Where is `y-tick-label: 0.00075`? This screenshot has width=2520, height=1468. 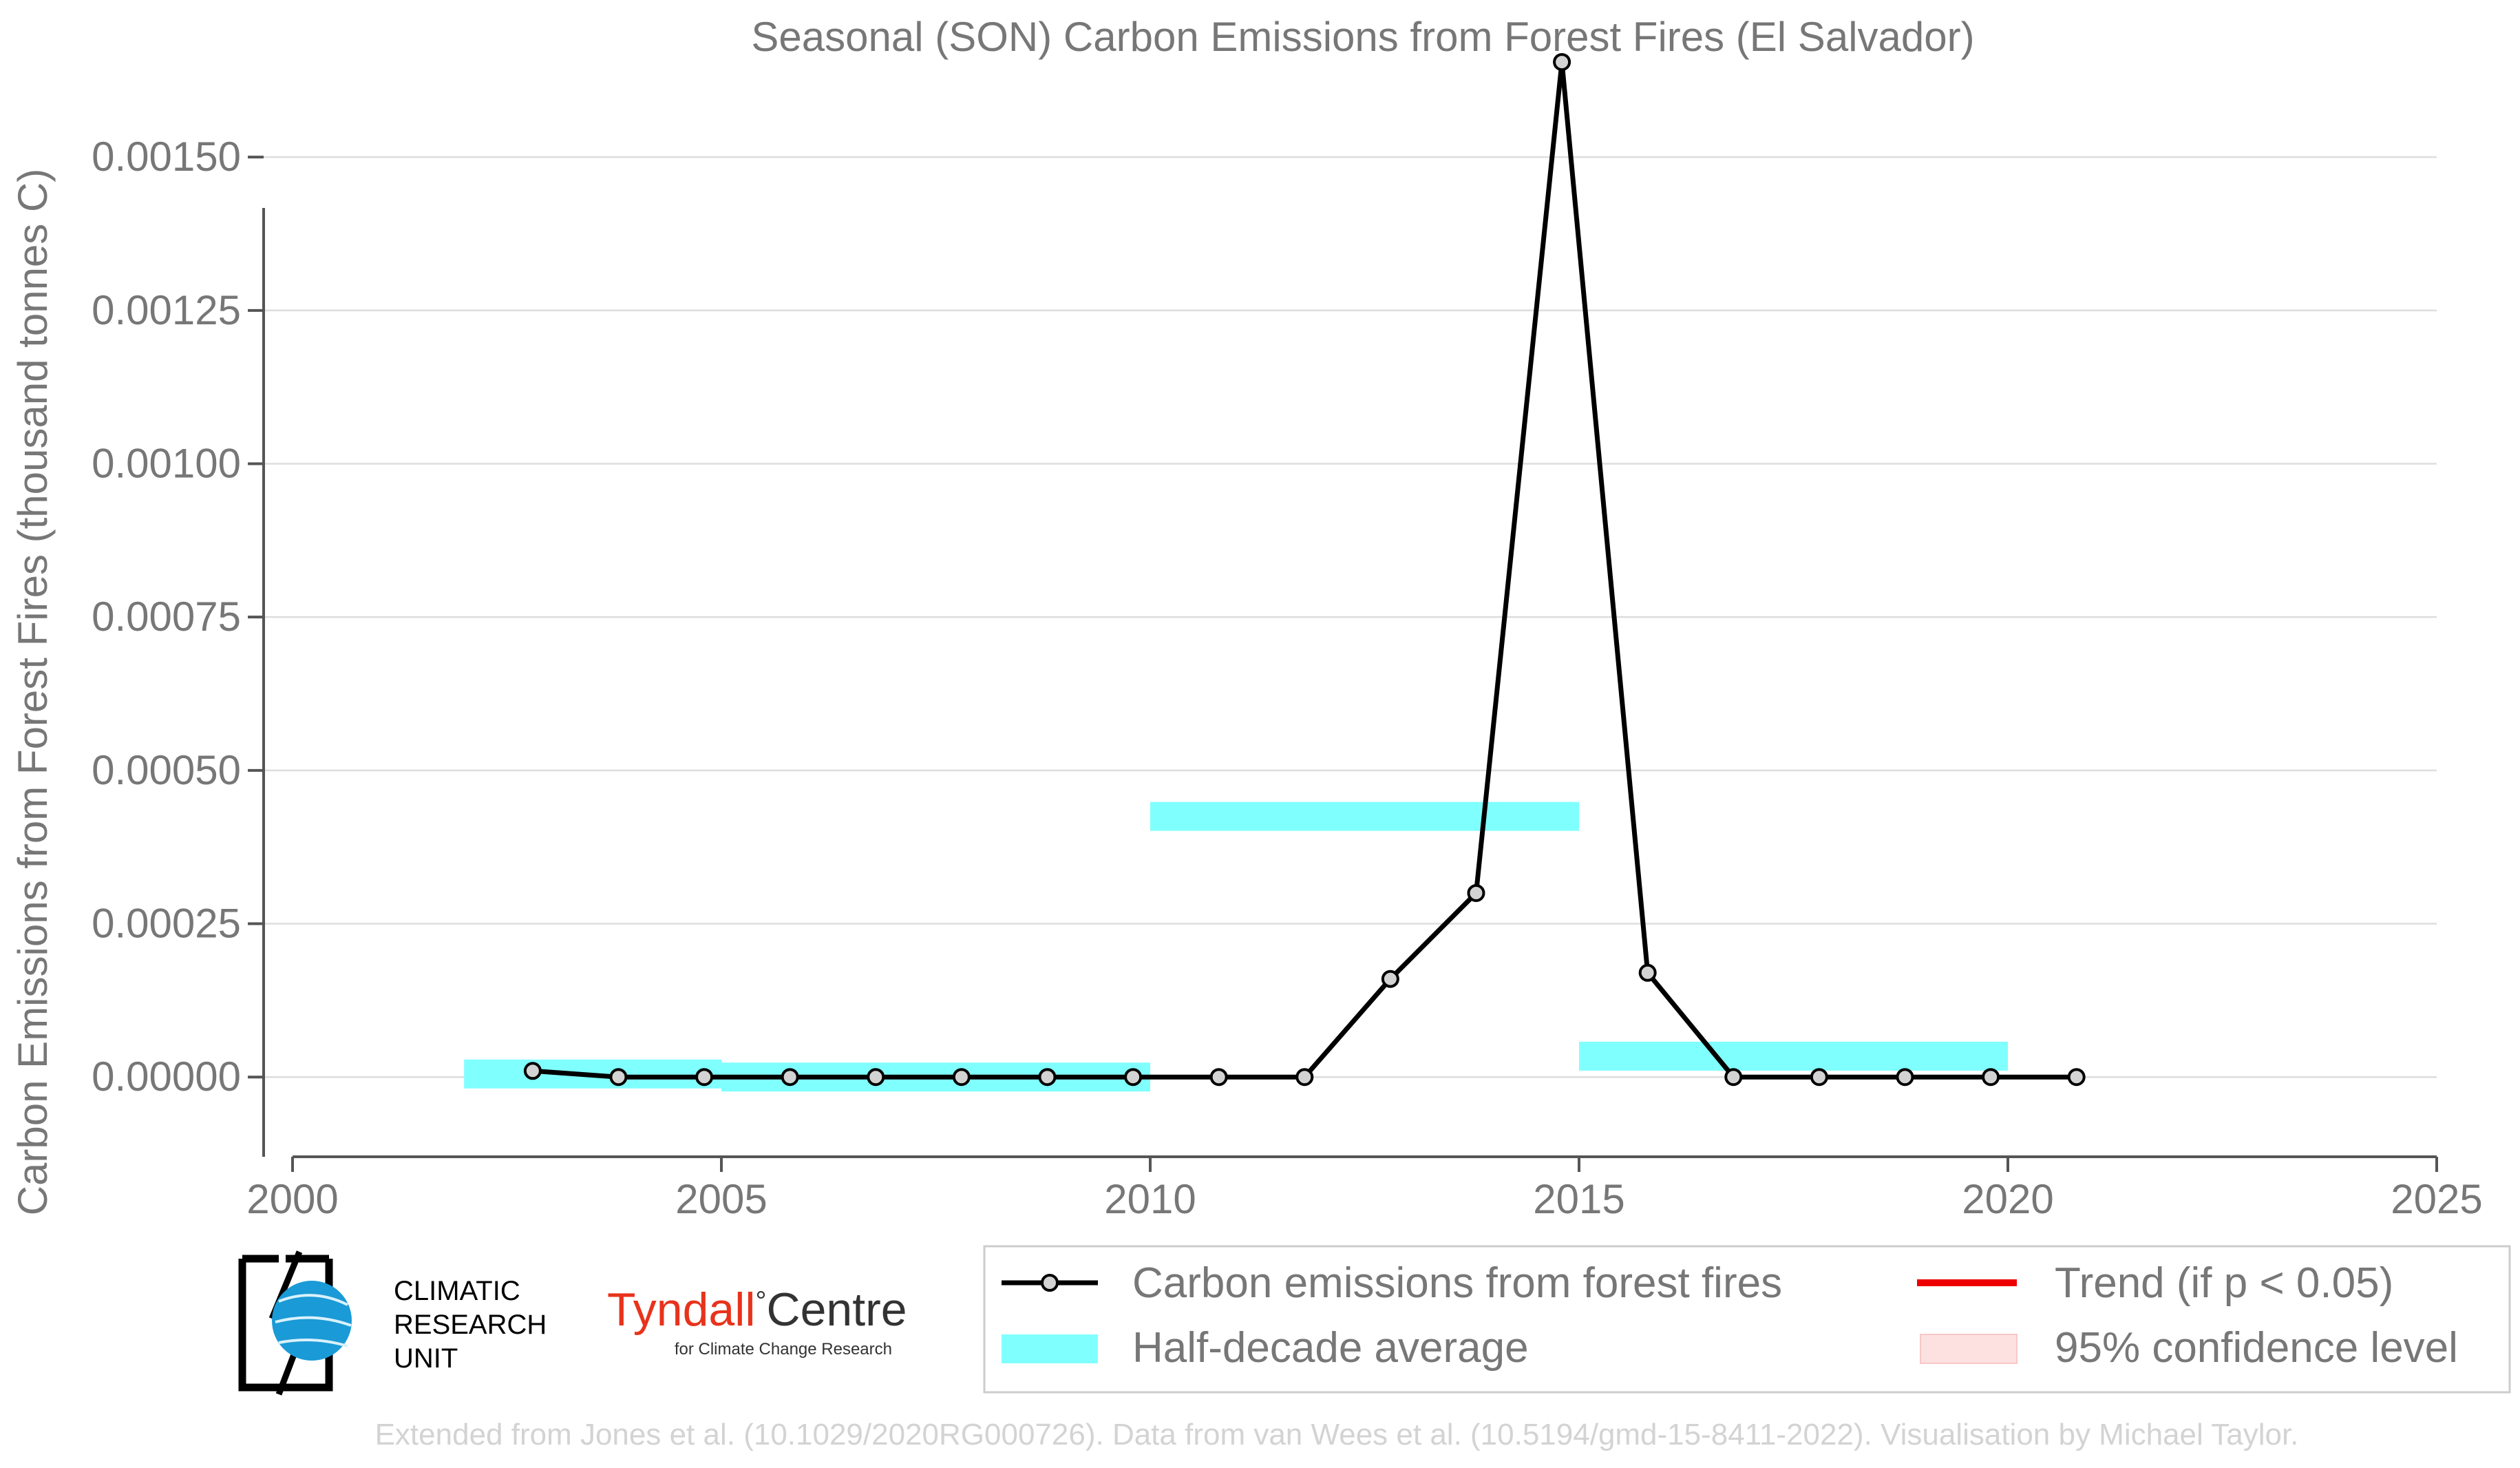
y-tick-label: 0.00075 is located at coordinates (166, 617).